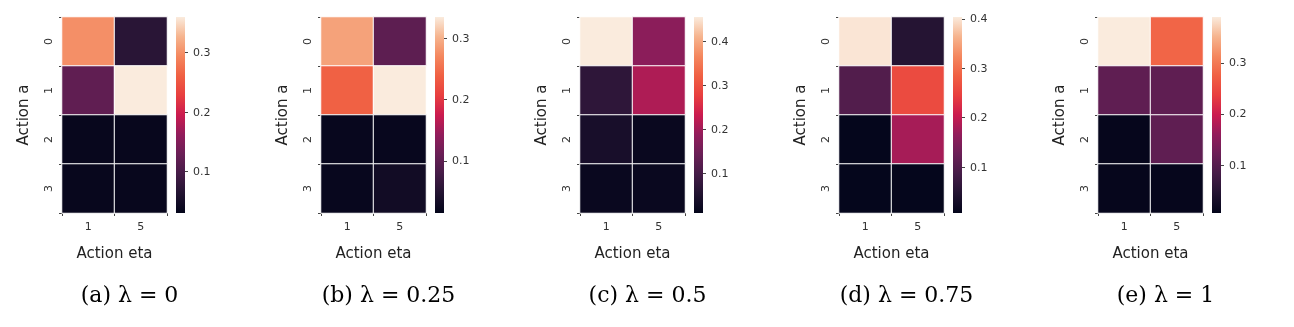 The image size is (1294, 327). I want to click on text: (a) λ = 0, so click(129, 294).